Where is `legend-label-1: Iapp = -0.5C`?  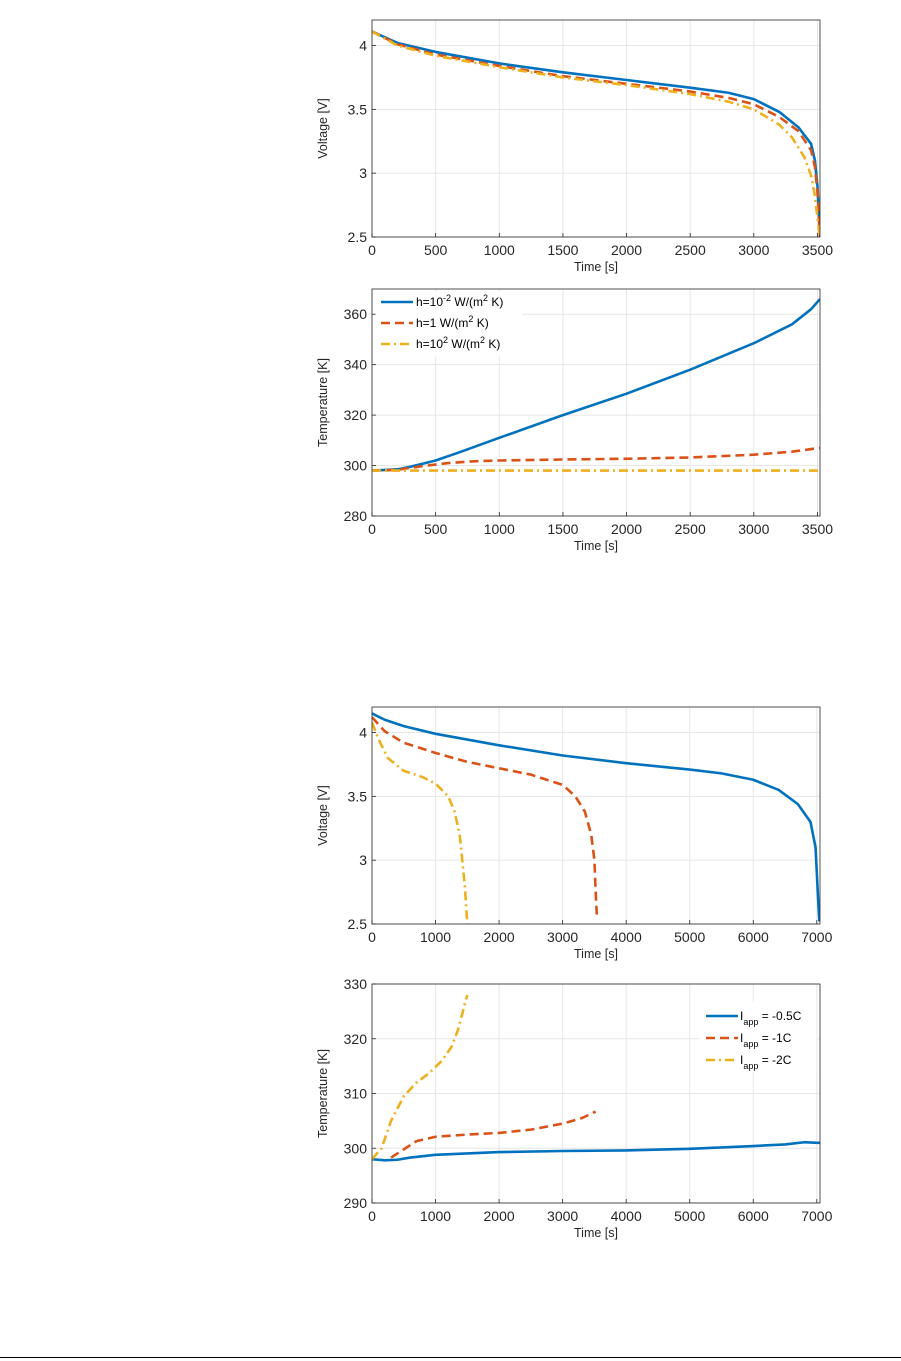 legend-label-1: Iapp = -0.5C is located at coordinates (771, 1018).